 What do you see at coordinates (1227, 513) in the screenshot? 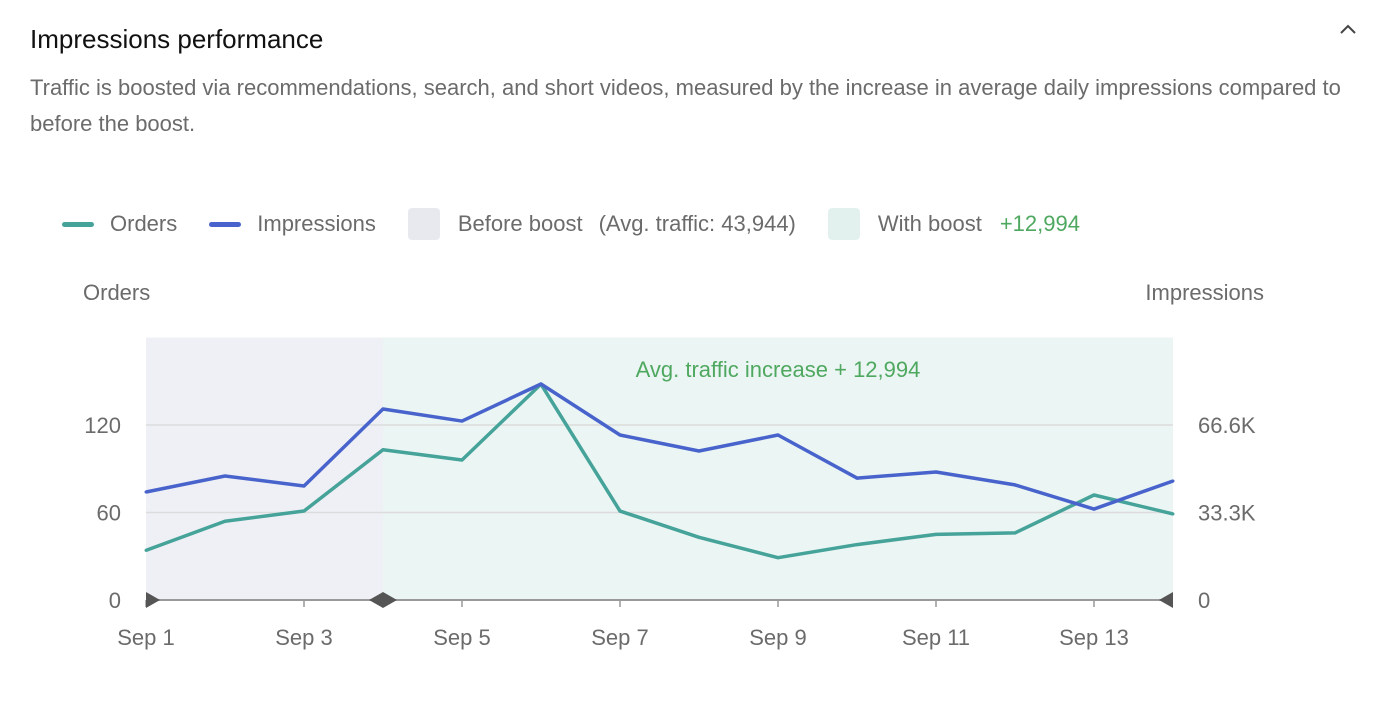
I see `right-tick-label: 33.3K` at bounding box center [1227, 513].